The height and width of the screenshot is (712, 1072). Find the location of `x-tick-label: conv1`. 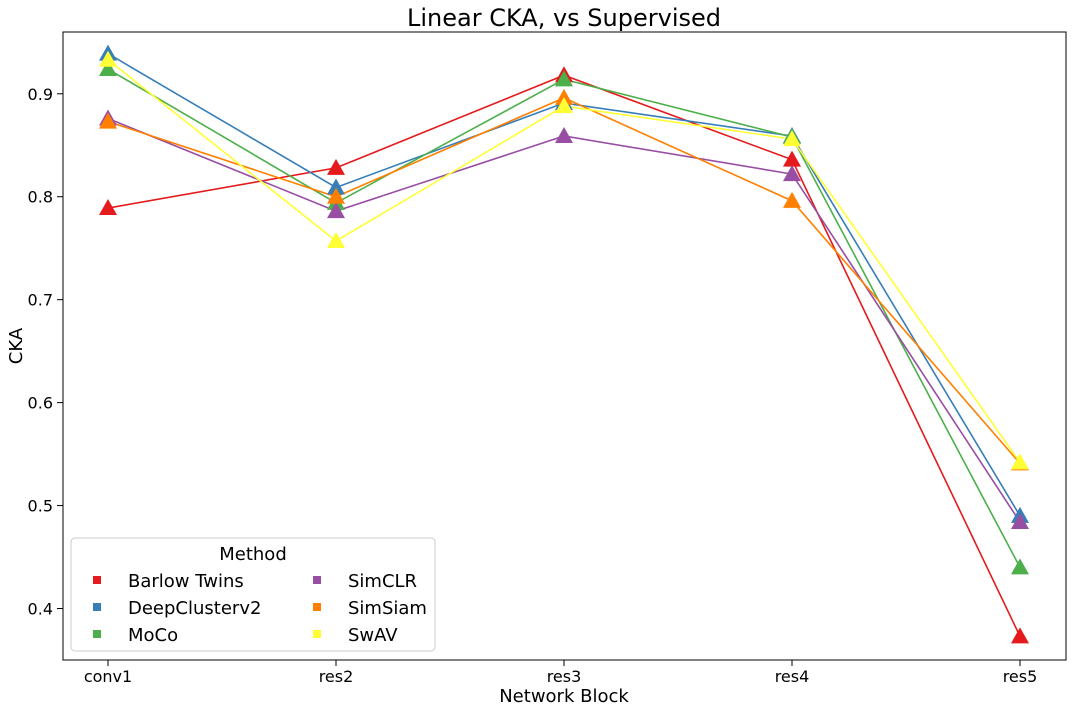

x-tick-label: conv1 is located at coordinates (108, 676).